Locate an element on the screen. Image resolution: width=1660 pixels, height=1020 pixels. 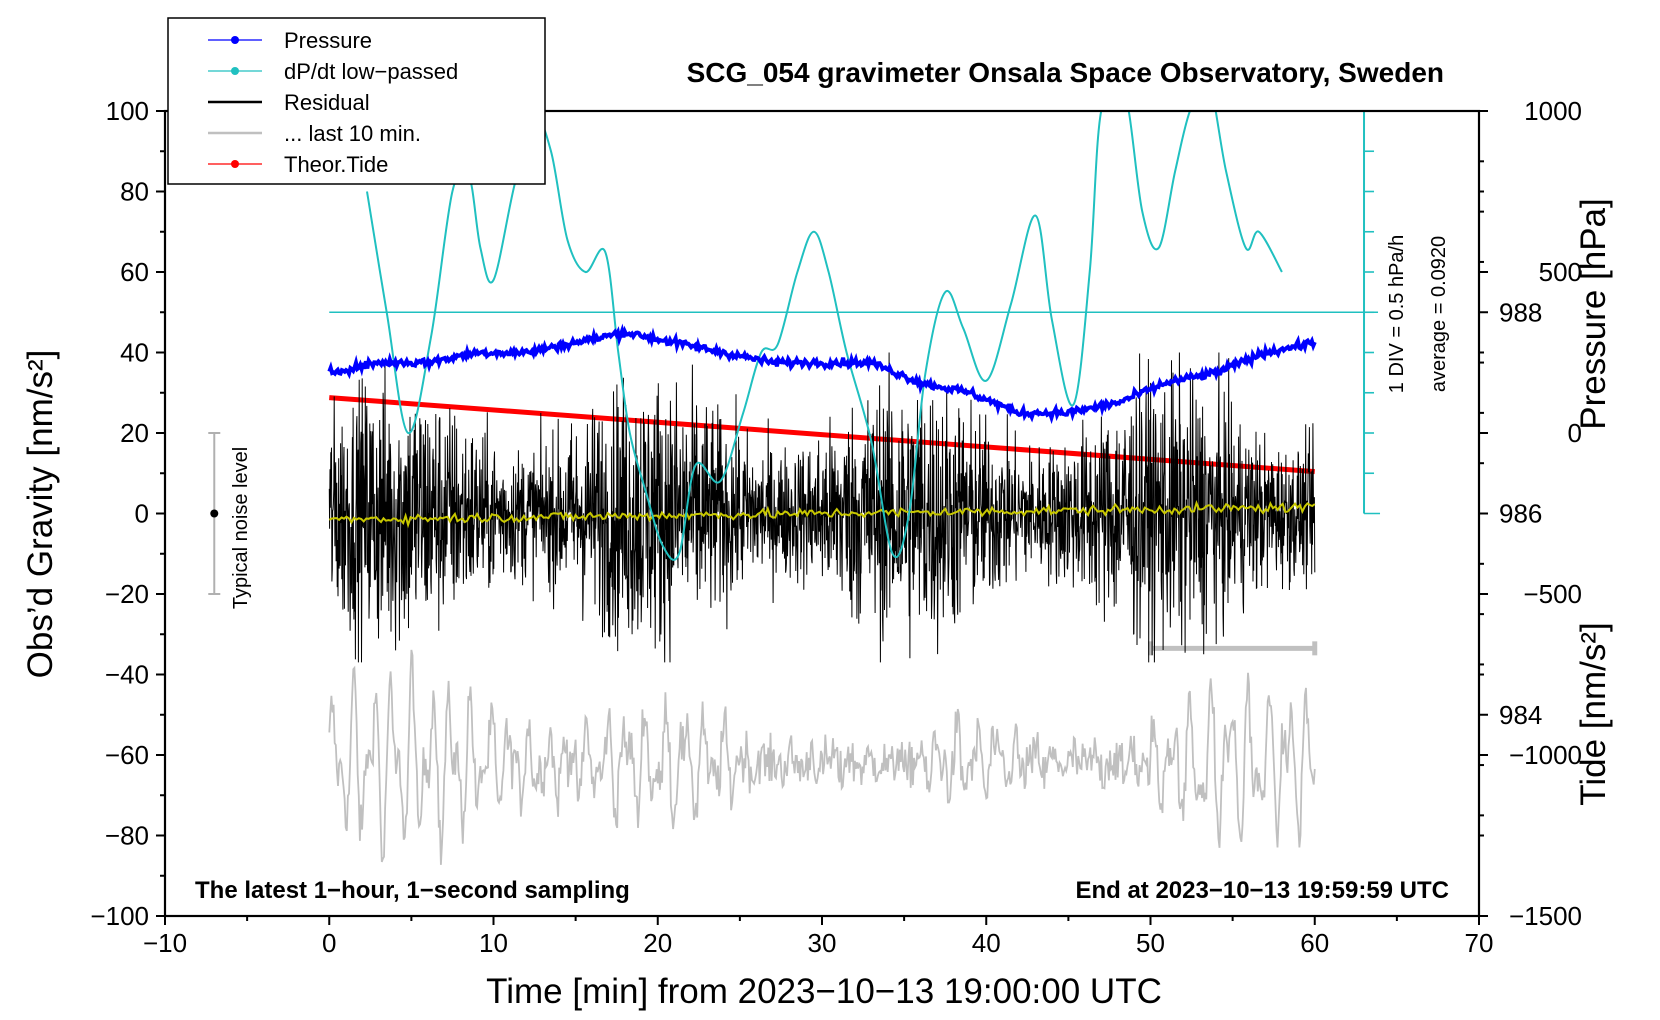
tide-tick-label: −1500 is located at coordinates (1545, 916).